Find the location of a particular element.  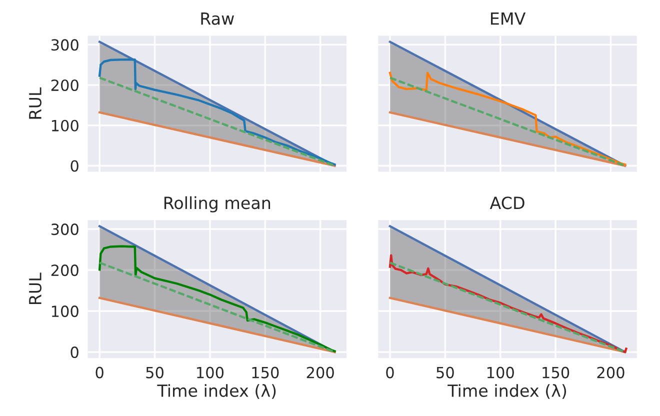

chart-title: Raw is located at coordinates (217, 18).